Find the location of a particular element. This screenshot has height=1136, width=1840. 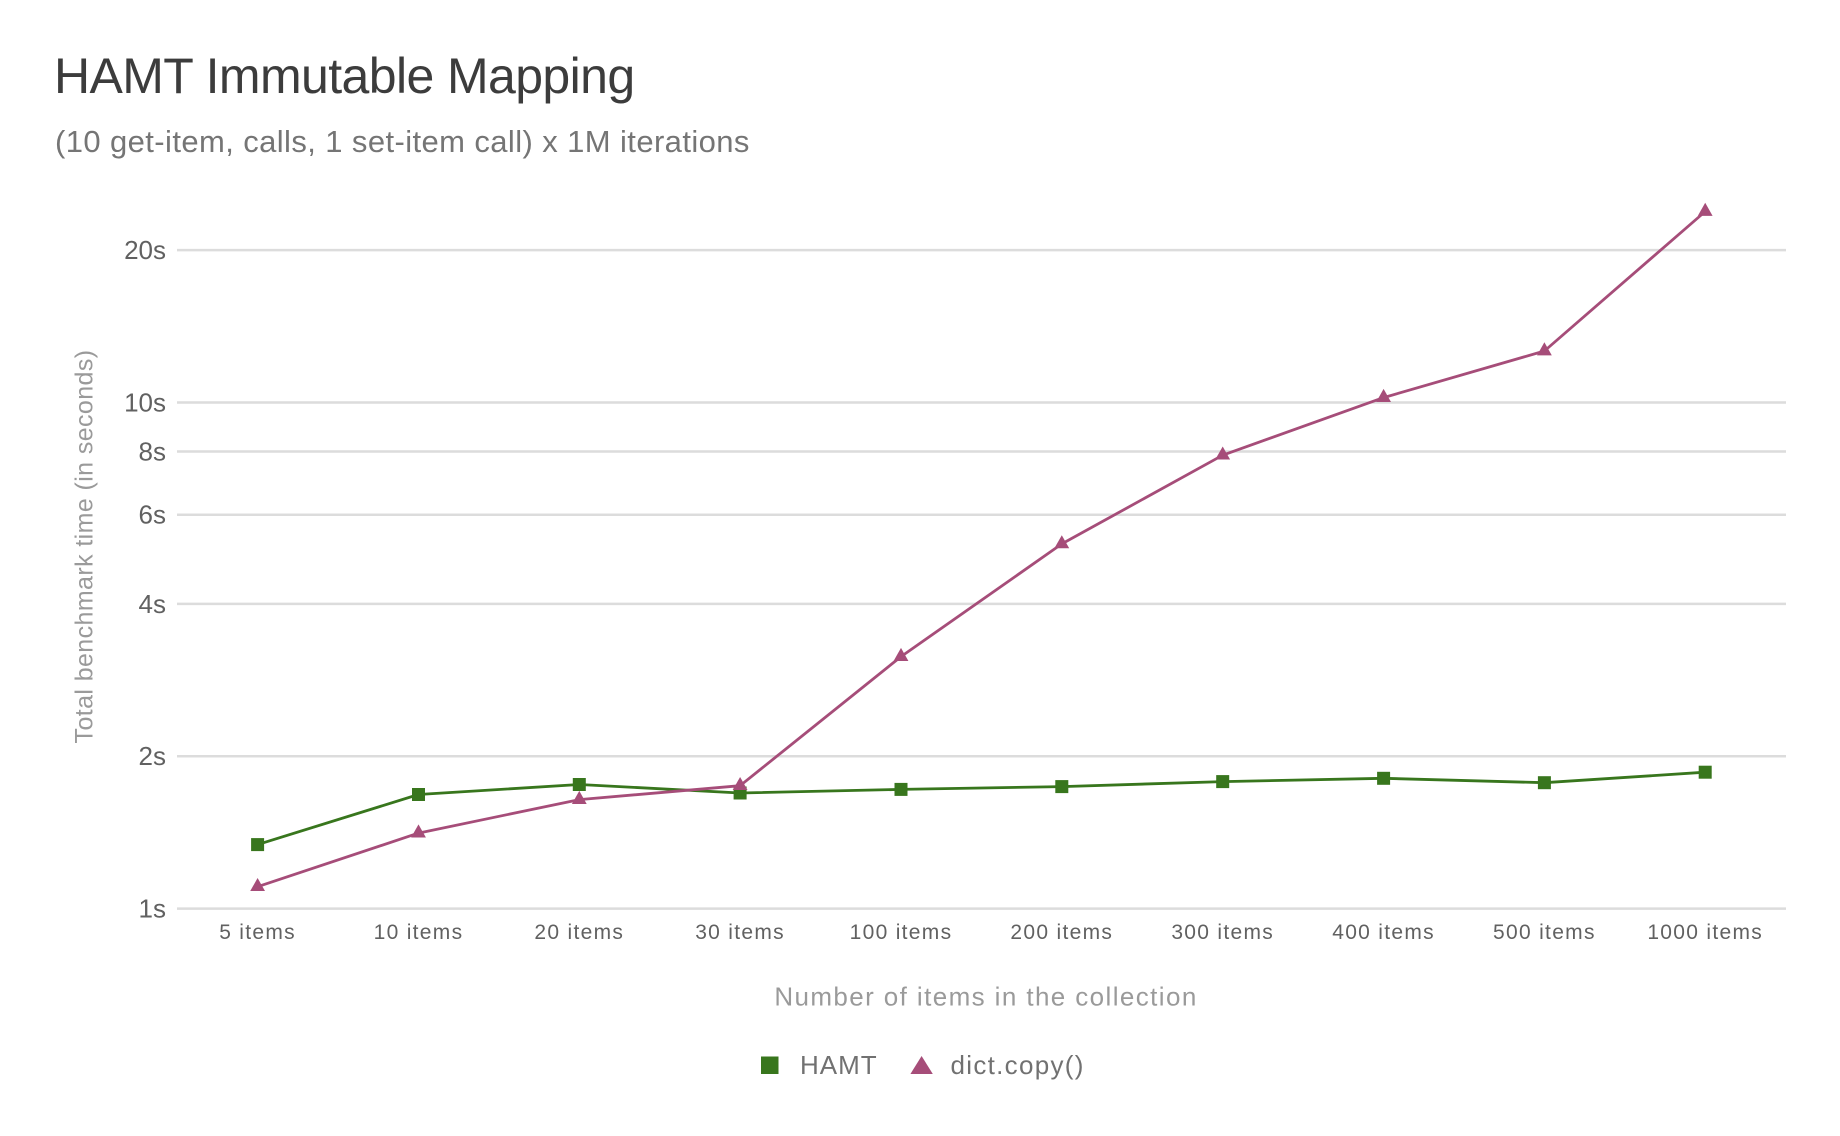

svg-text: 500 items is located at coordinates (1544, 932).